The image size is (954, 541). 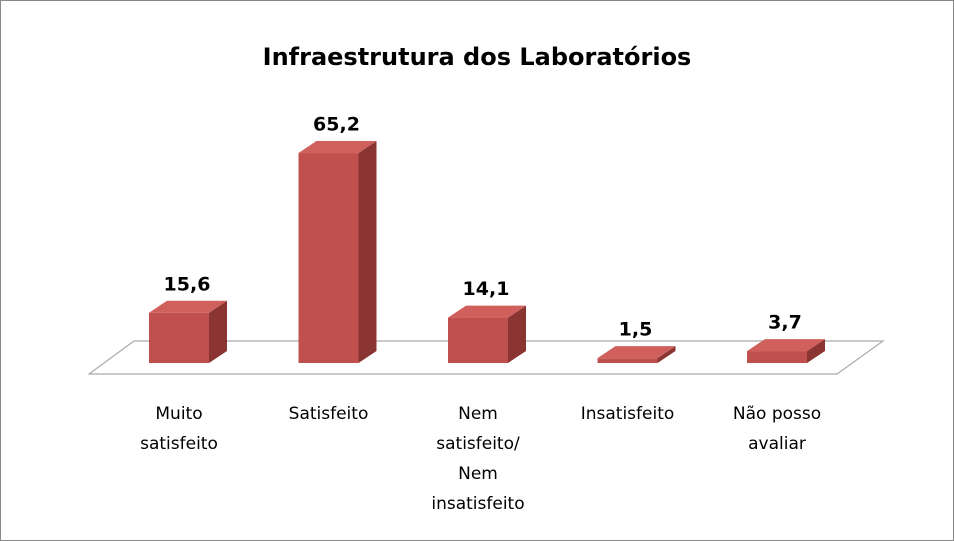 I want to click on x-tick-label: Não posso avaliar, so click(x=777, y=429).